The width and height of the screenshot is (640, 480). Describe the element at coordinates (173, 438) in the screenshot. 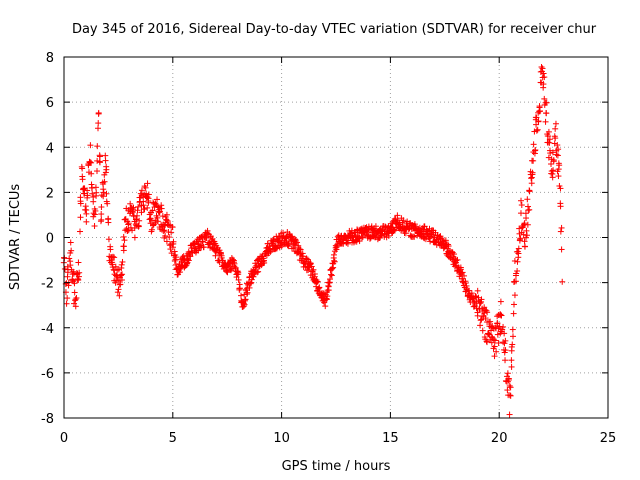

I see `x-tick-label: 5` at that location.